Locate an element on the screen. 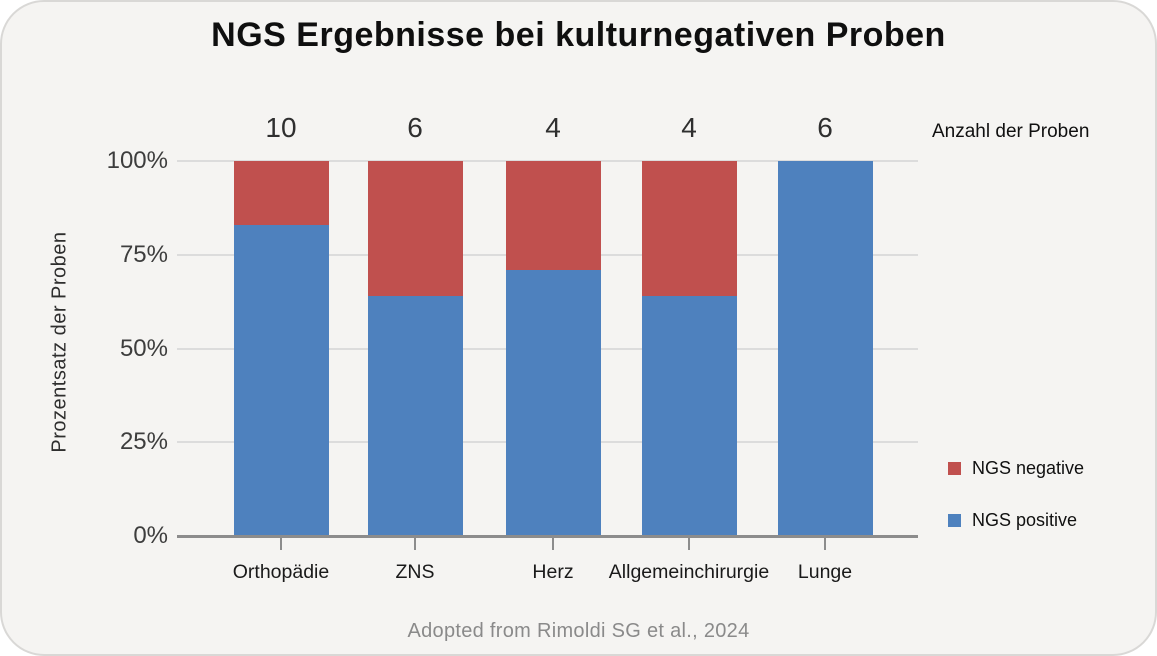 The height and width of the screenshot is (656, 1157). y-tick-label-0: 0% is located at coordinates (150, 535).